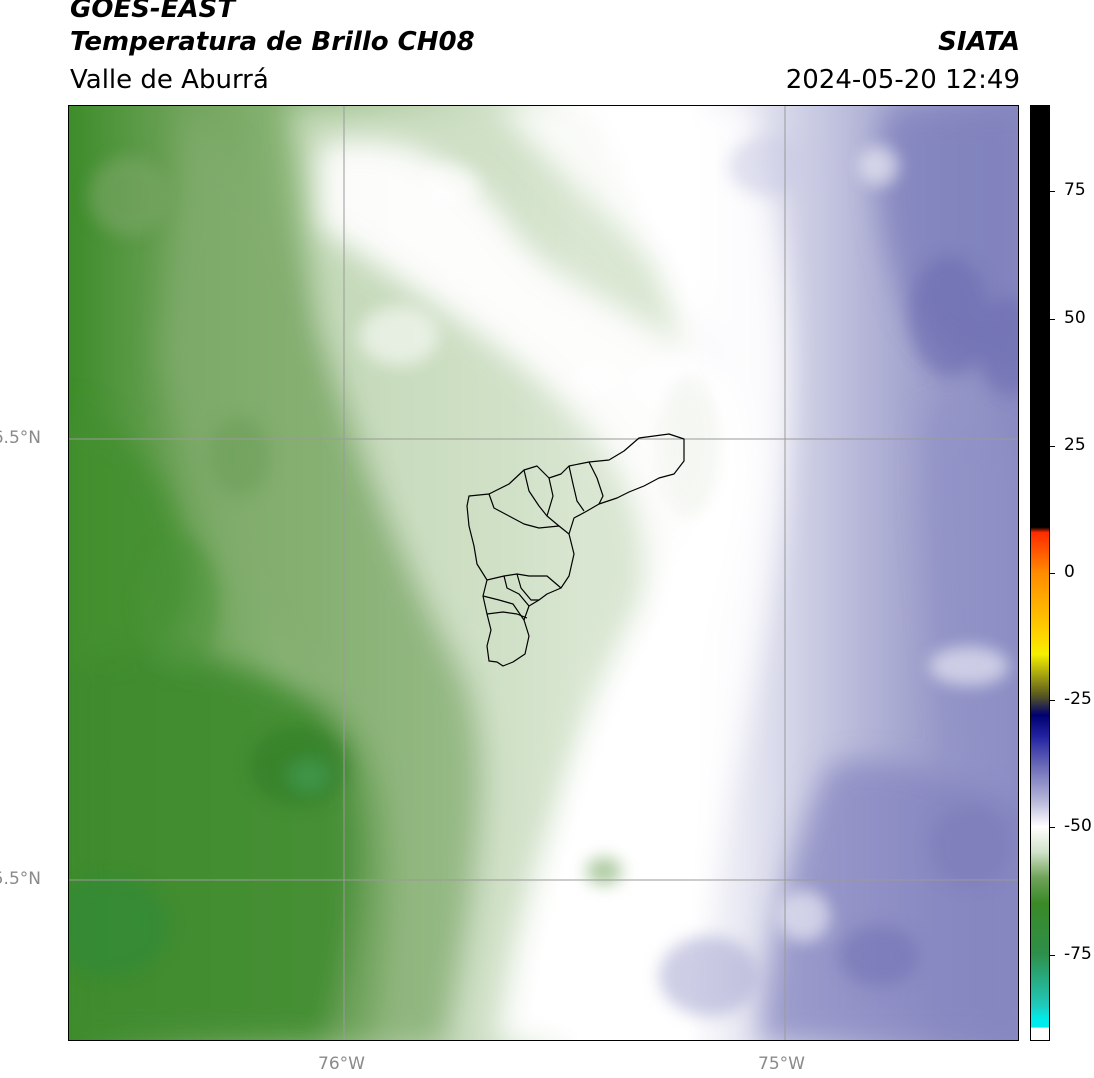 The image size is (1094, 1078). Describe the element at coordinates (971, 635) in the screenshot. I see `purple-east` at that location.